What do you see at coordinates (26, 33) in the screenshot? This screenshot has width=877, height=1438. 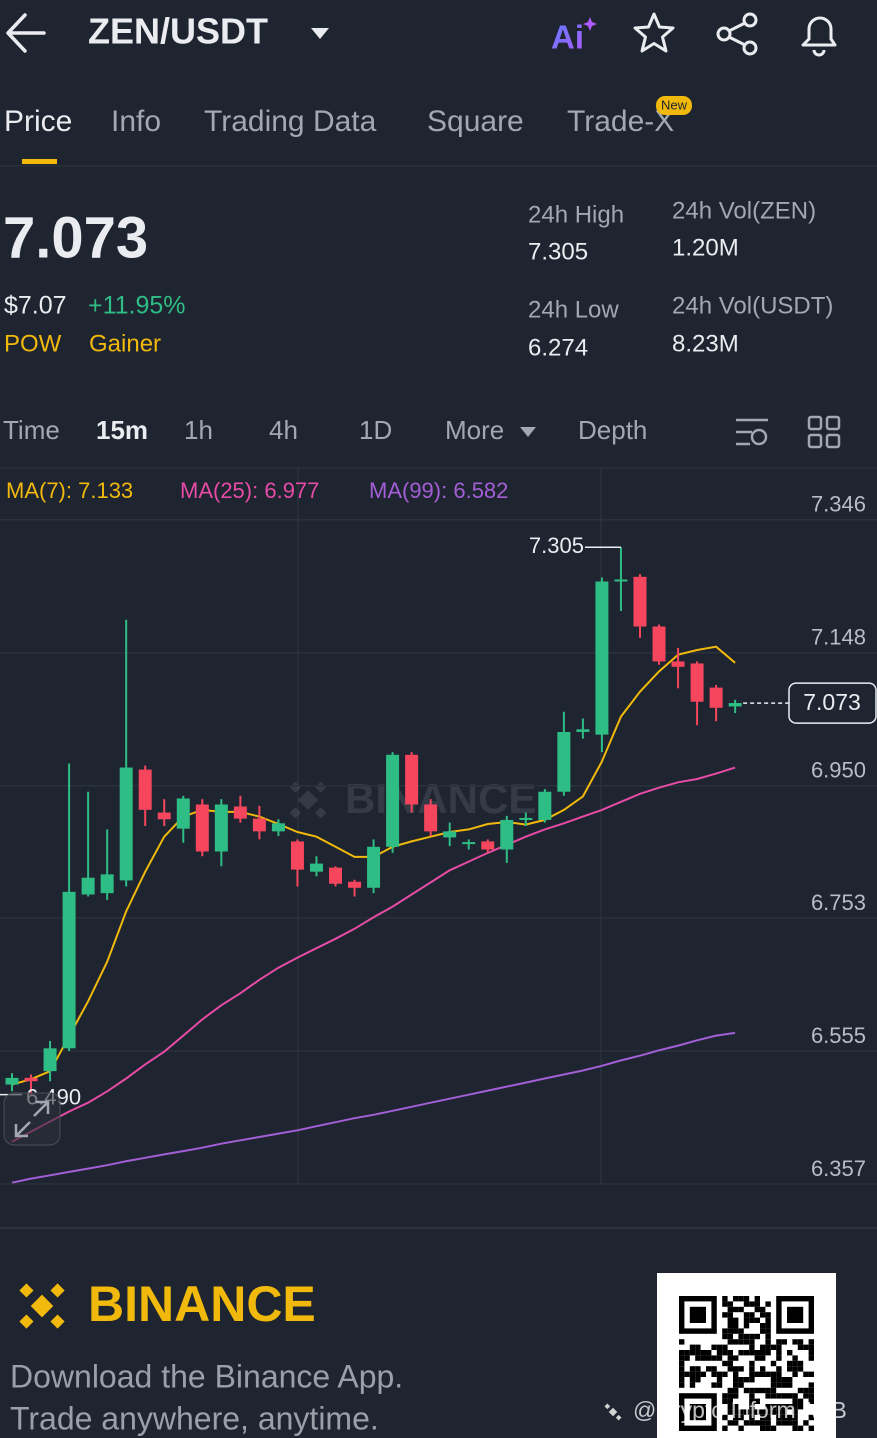 I see `back-button` at bounding box center [26, 33].